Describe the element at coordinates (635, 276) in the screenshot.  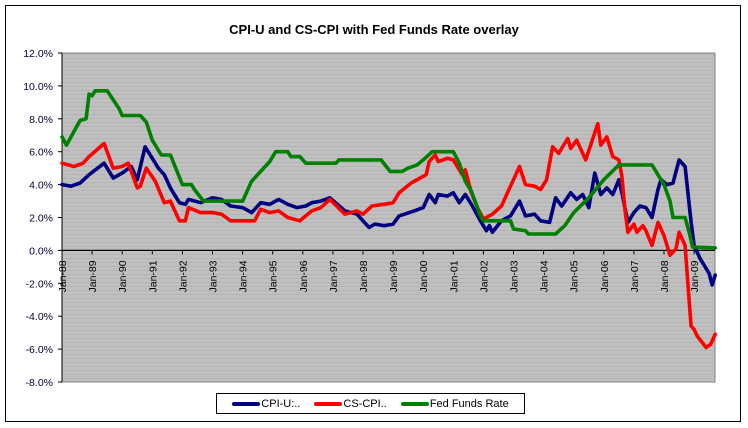
I see `x-tick-label: Jan-07` at that location.